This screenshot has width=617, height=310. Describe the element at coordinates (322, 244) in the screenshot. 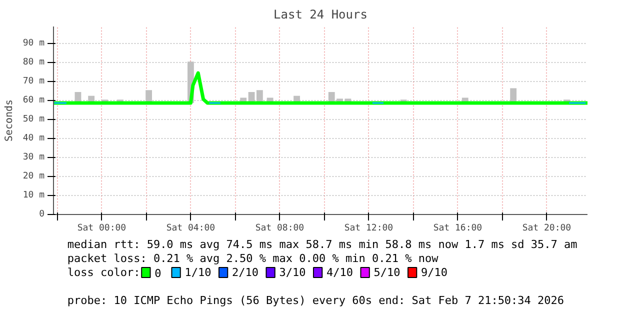

I see `text: median rtt: 59.0 ms avg 74.5 ms max 58.7 ms min 58.8 ms now 1.7 ms sd 35.7 am` at that location.